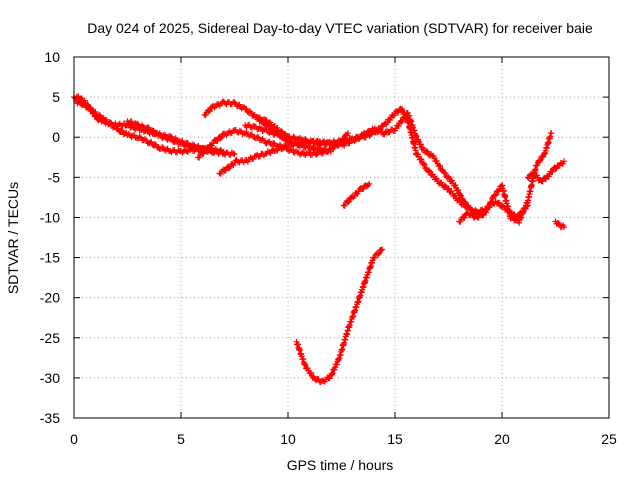  I want to click on series-track-f, so click(363, 161).